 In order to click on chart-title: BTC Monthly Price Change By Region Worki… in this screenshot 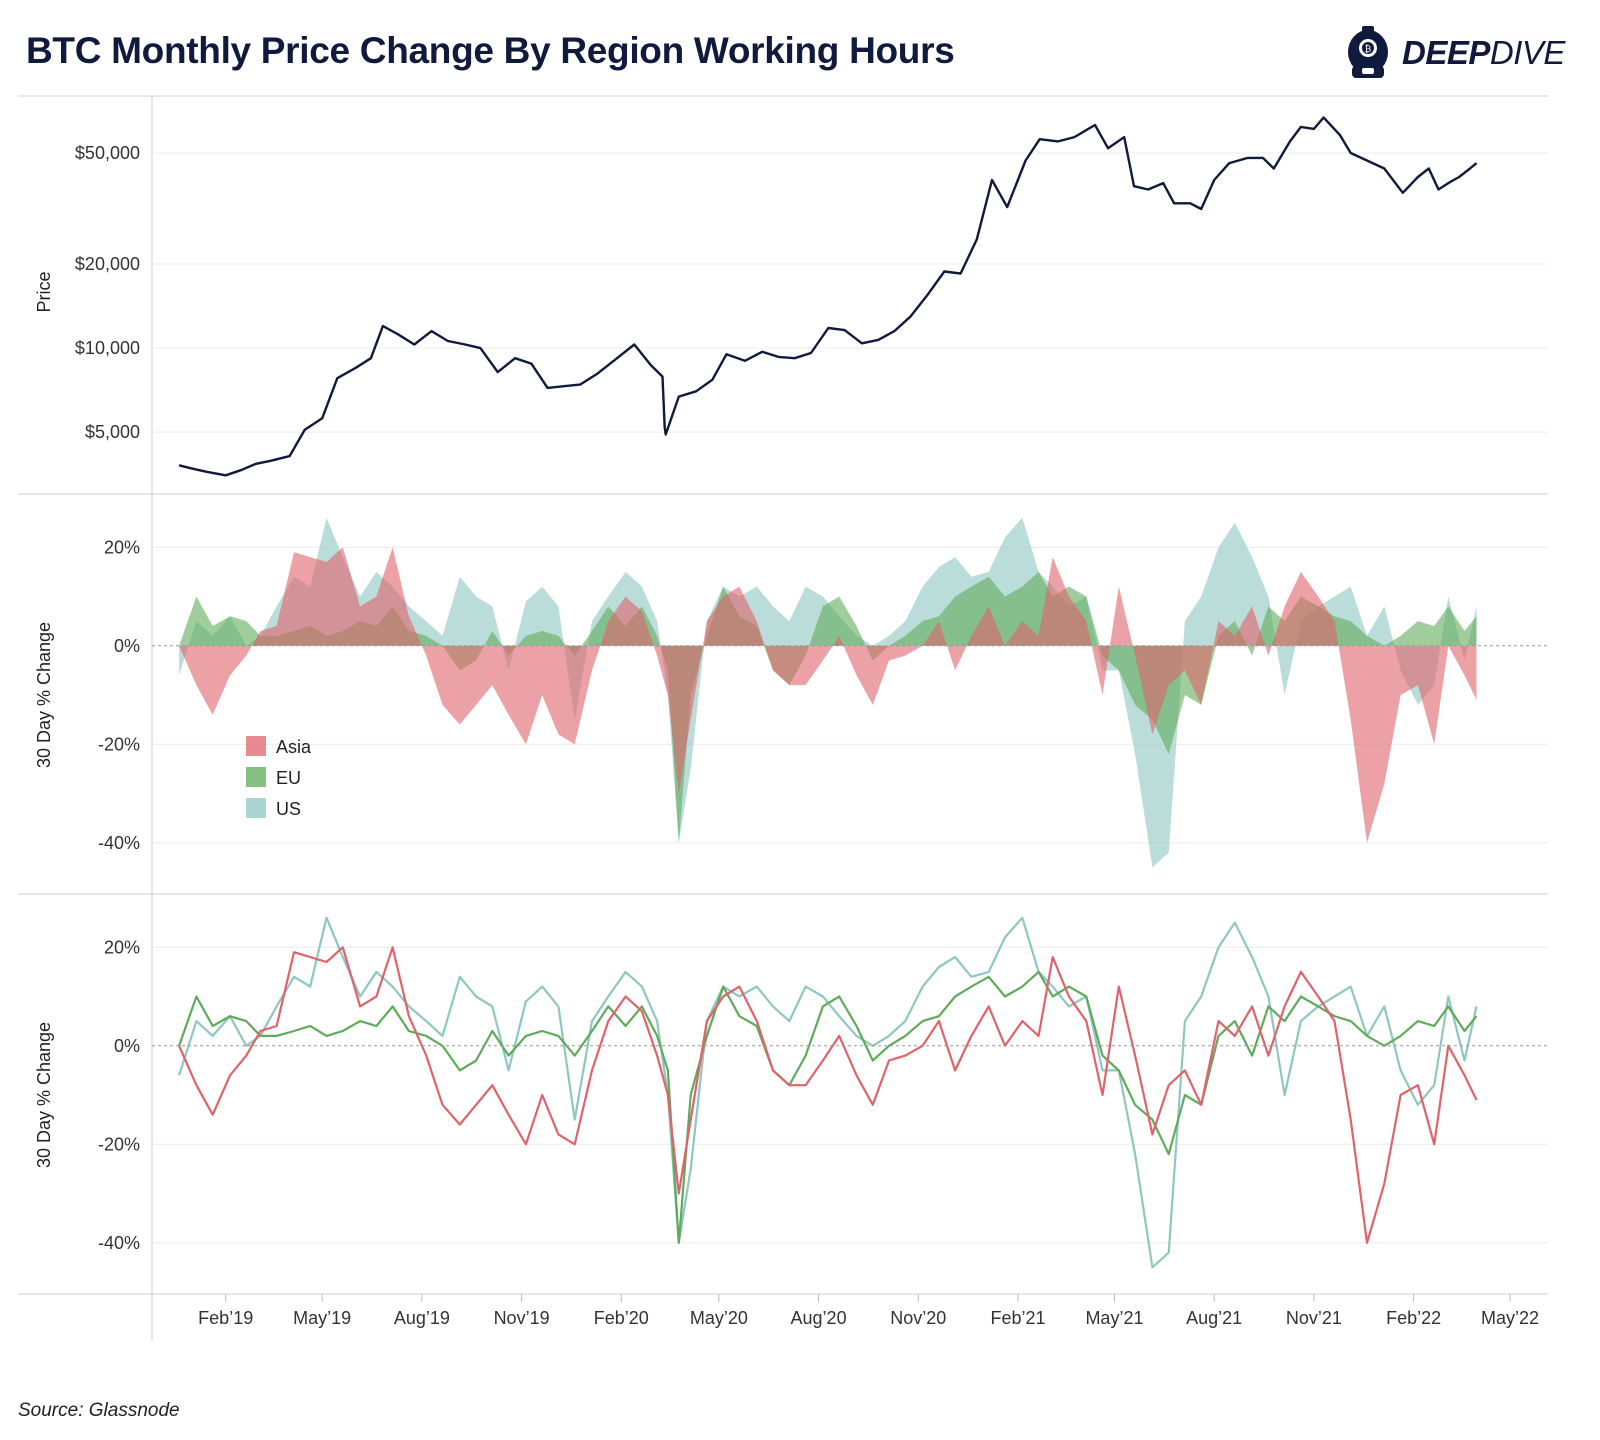, I will do `click(490, 50)`.